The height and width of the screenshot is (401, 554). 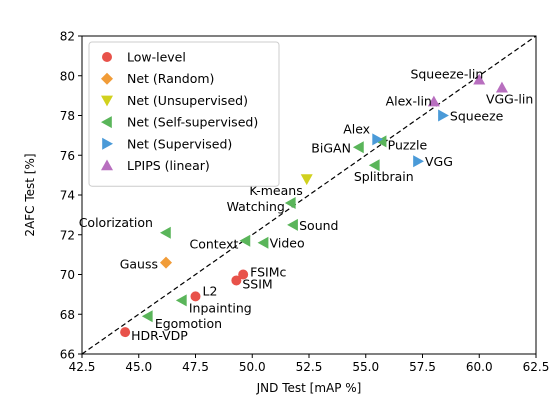 What do you see at coordinates (116, 222) in the screenshot?
I see `point-label: Colorization` at bounding box center [116, 222].